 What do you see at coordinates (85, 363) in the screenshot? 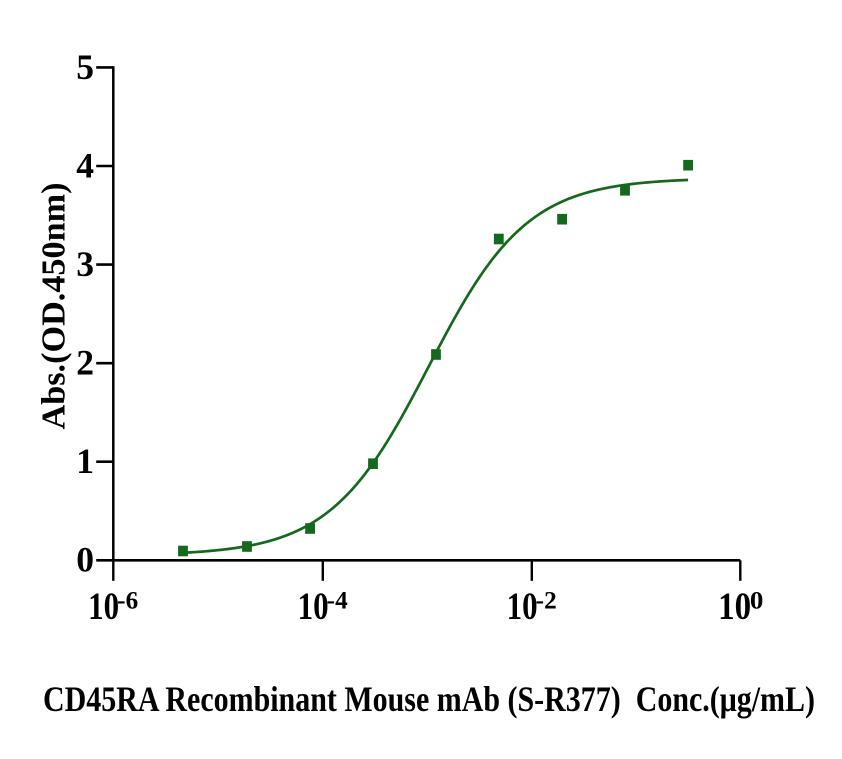
I see `svg-text: 2` at bounding box center [85, 363].